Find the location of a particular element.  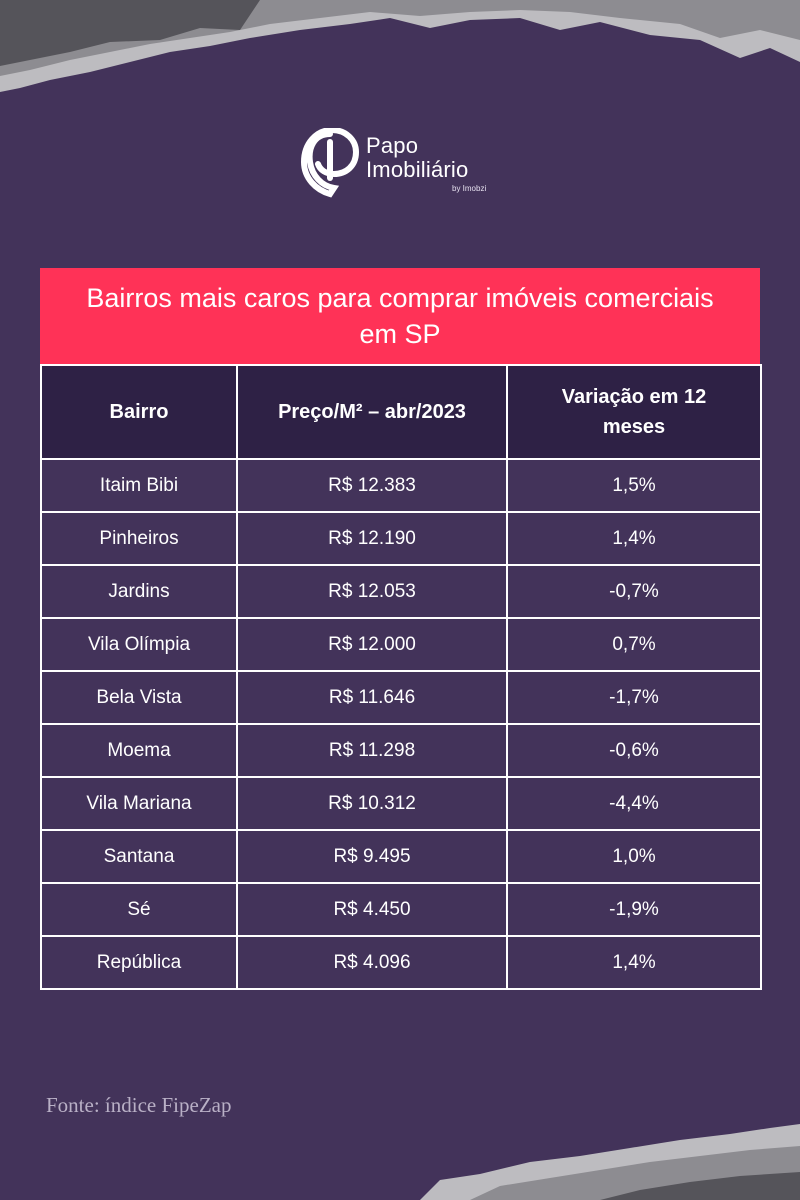

source-note: Fonte: índice FipeZap is located at coordinates (139, 1105).